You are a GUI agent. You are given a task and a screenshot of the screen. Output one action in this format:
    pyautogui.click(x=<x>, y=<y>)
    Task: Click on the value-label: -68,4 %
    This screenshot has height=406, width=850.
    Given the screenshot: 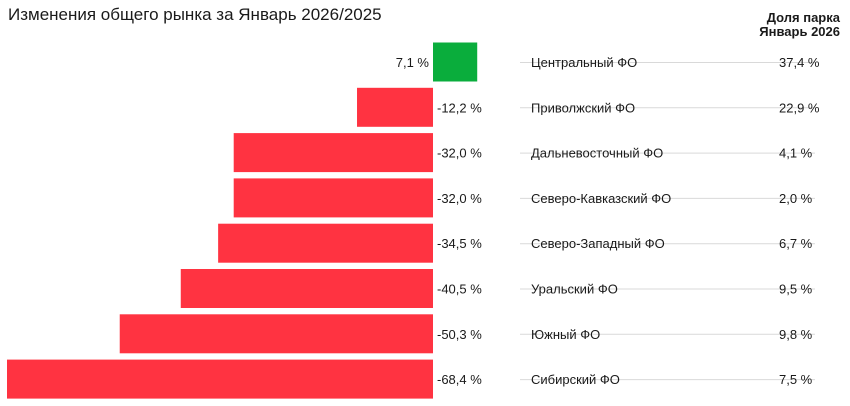 What is the action you would take?
    pyautogui.click(x=459, y=379)
    